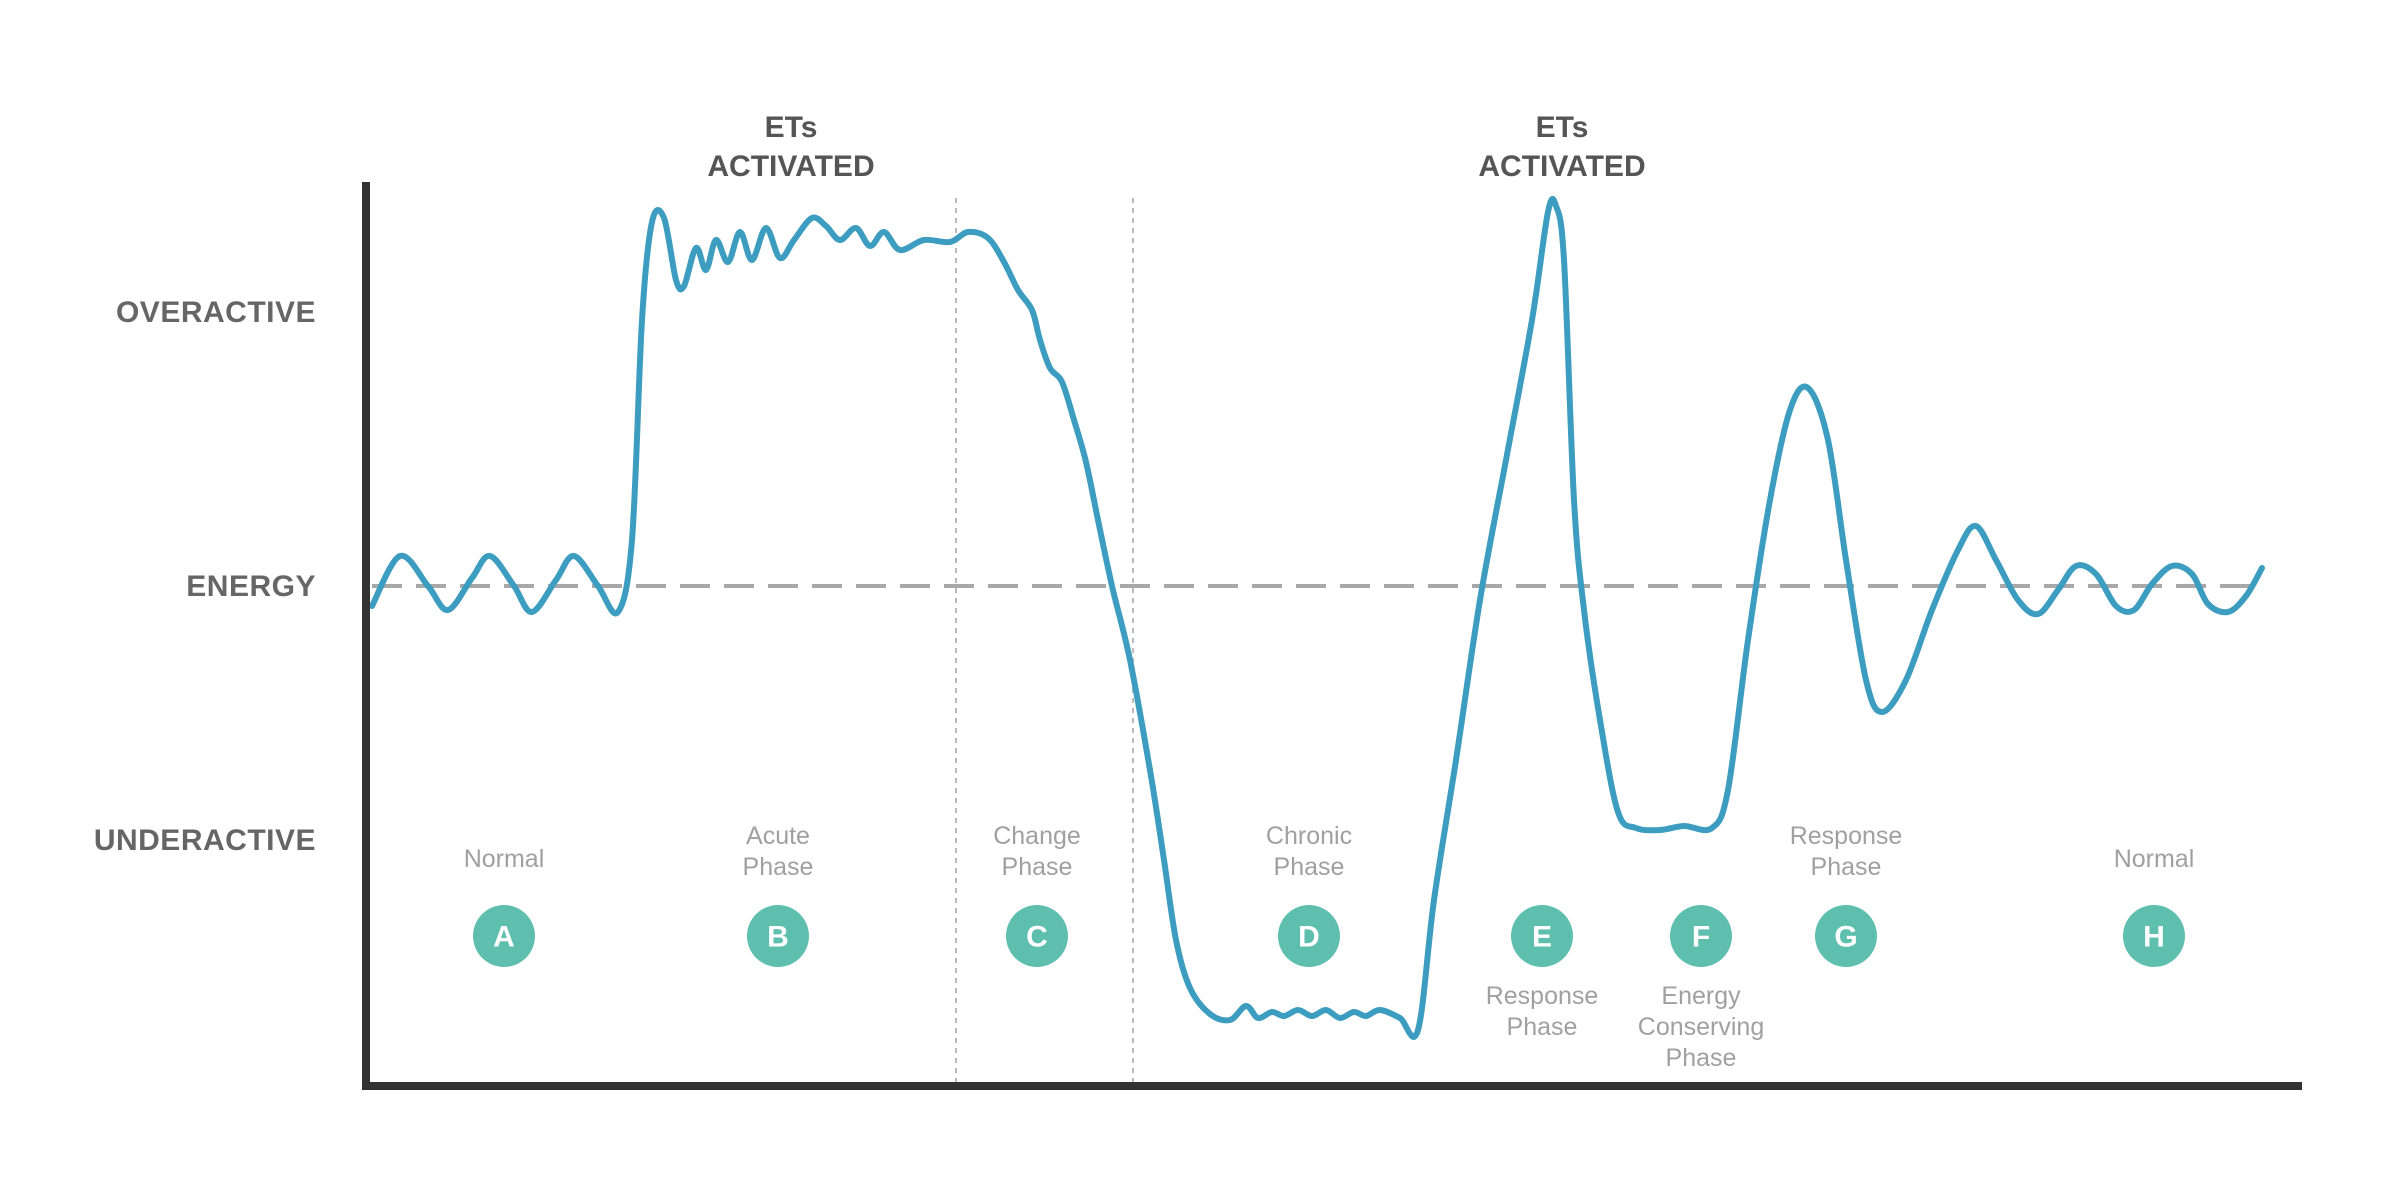  Describe the element at coordinates (1037, 836) in the screenshot. I see `phase-label-c-line-1: Change` at that location.